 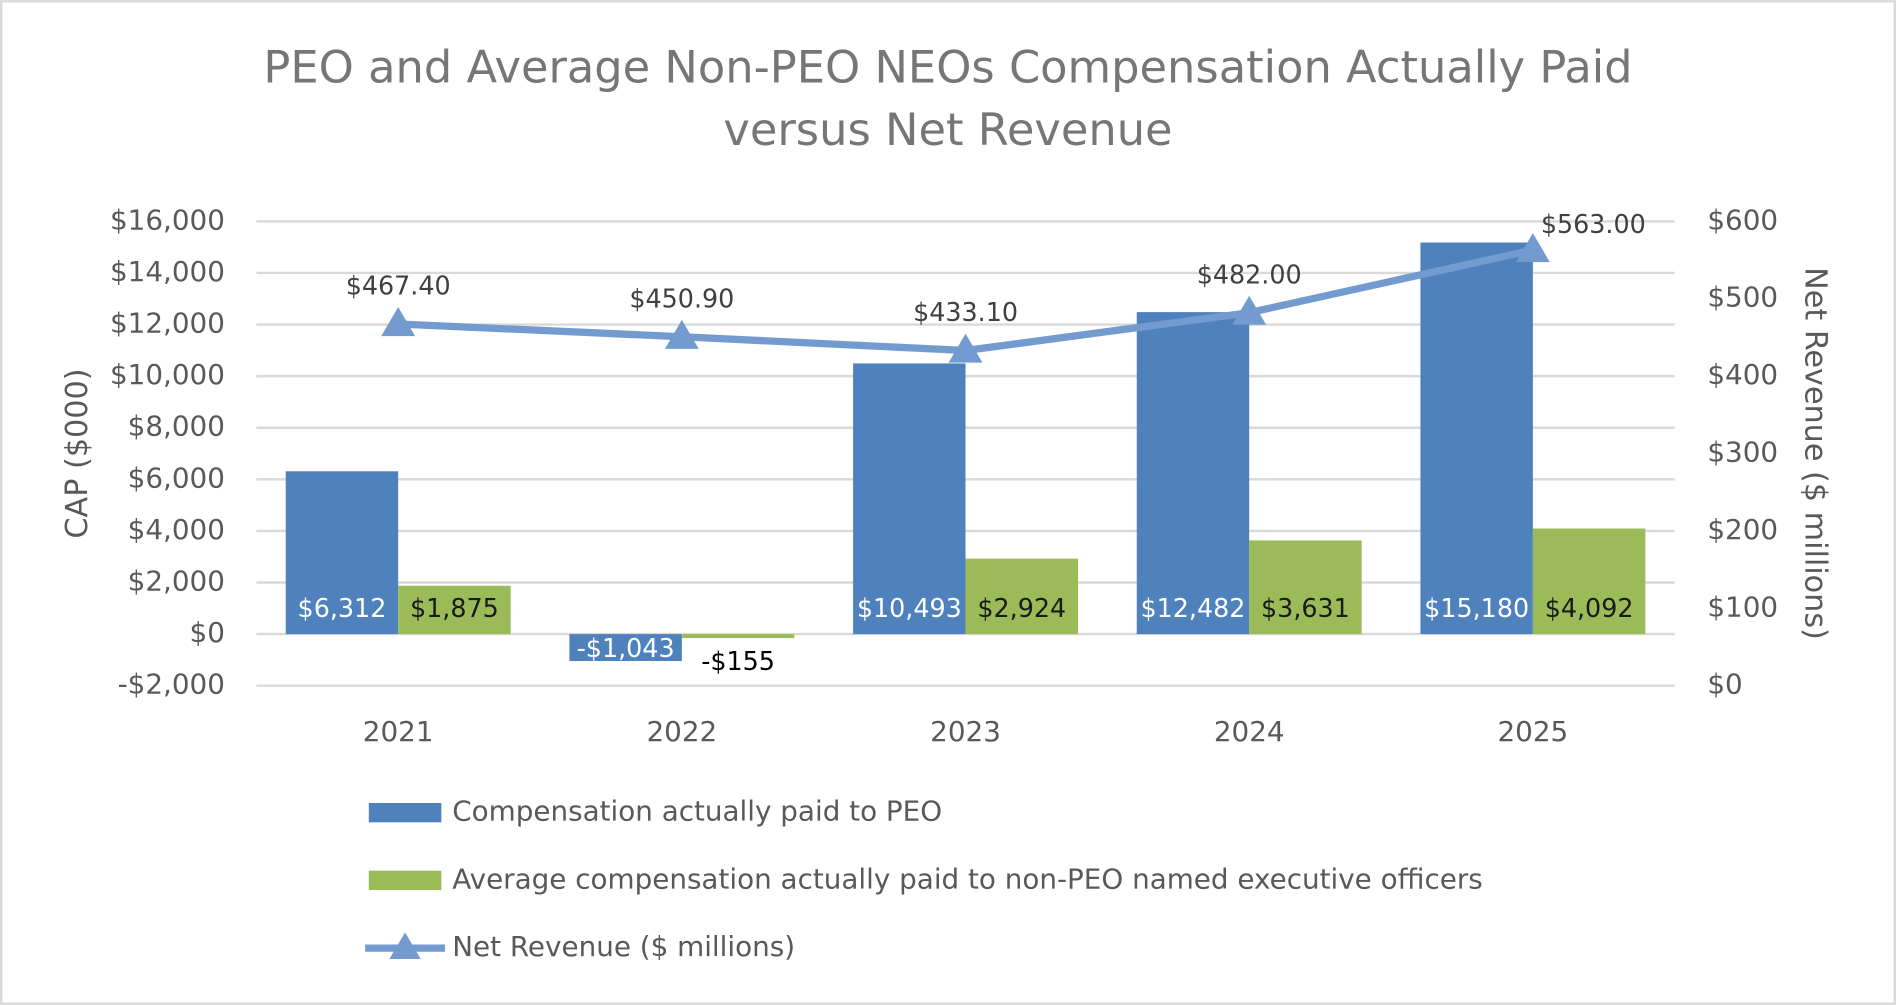 What do you see at coordinates (1021, 608) in the screenshot?
I see `data-label: $2,924` at bounding box center [1021, 608].